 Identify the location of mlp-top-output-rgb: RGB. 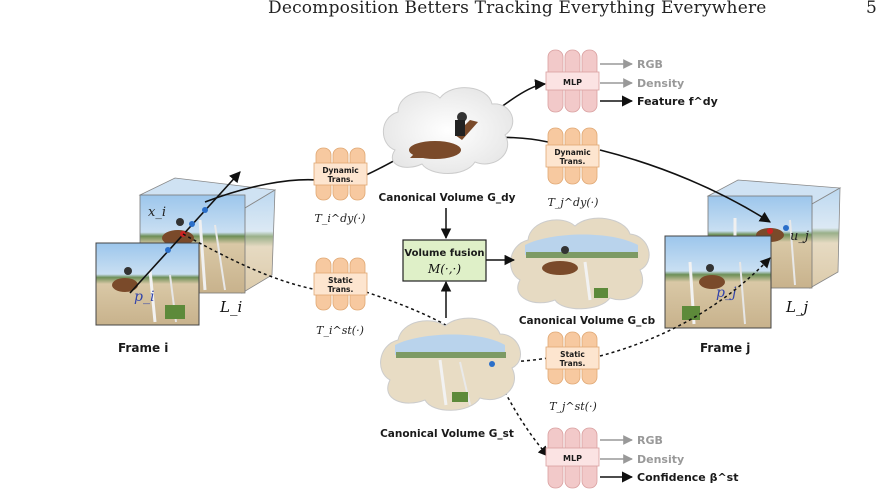
(650, 64).